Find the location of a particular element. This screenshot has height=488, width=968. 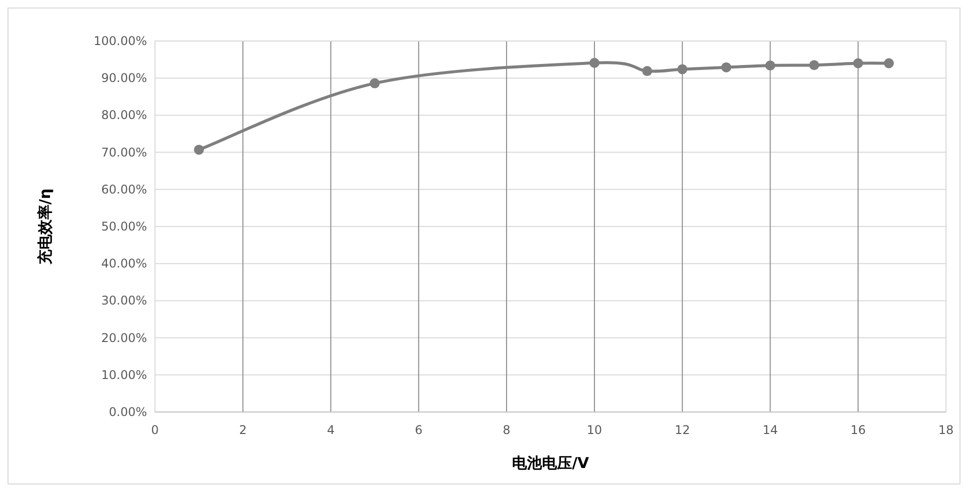

y-tick-label: 80.00% is located at coordinates (124, 115).